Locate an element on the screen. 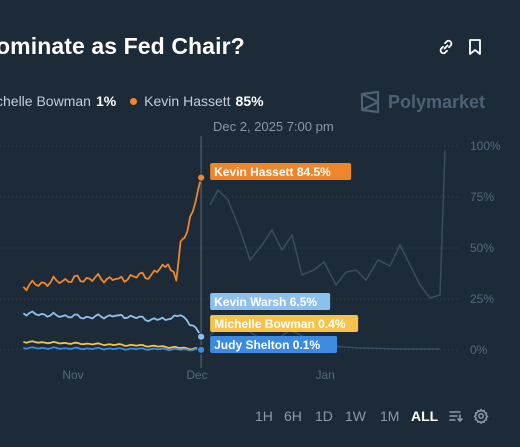  brand-name: Polymarket is located at coordinates (437, 101).